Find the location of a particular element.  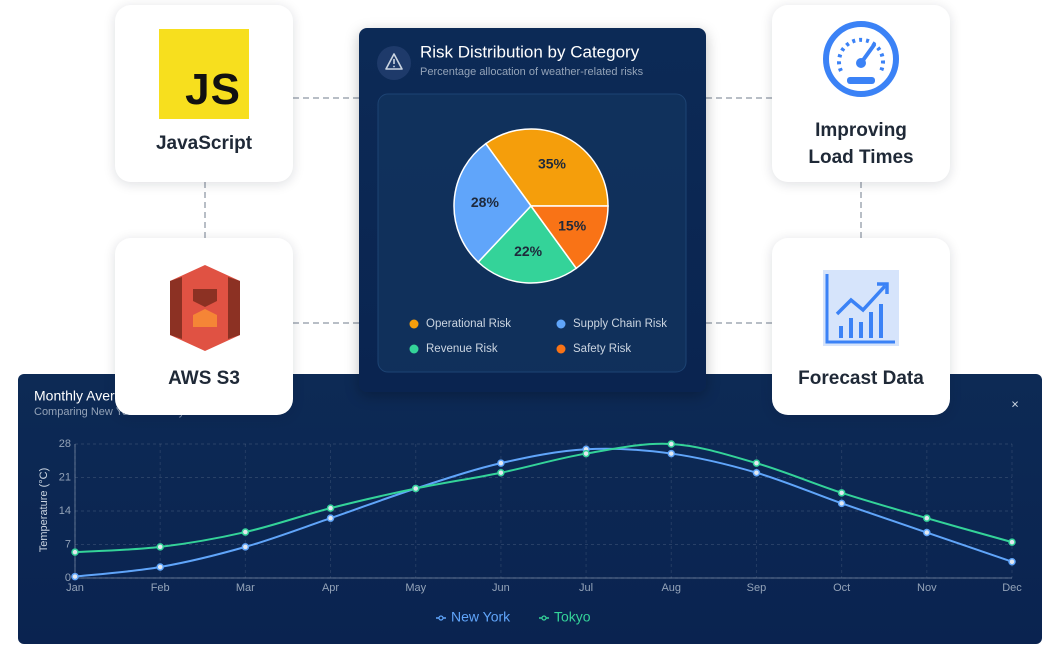

forecast-icon-arrow is located at coordinates (883, 288).